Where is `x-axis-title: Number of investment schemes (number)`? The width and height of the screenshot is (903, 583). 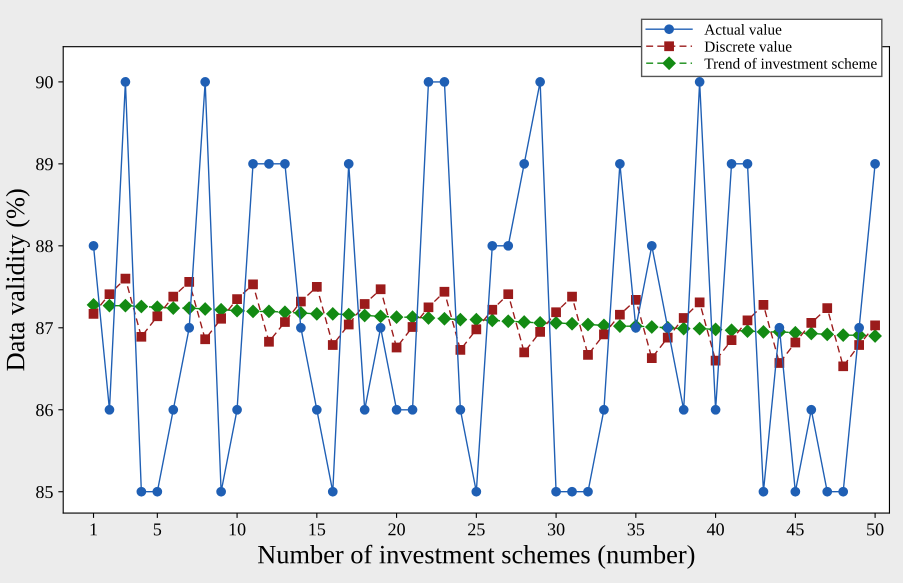 x-axis-title: Number of investment schemes (number) is located at coordinates (476, 556).